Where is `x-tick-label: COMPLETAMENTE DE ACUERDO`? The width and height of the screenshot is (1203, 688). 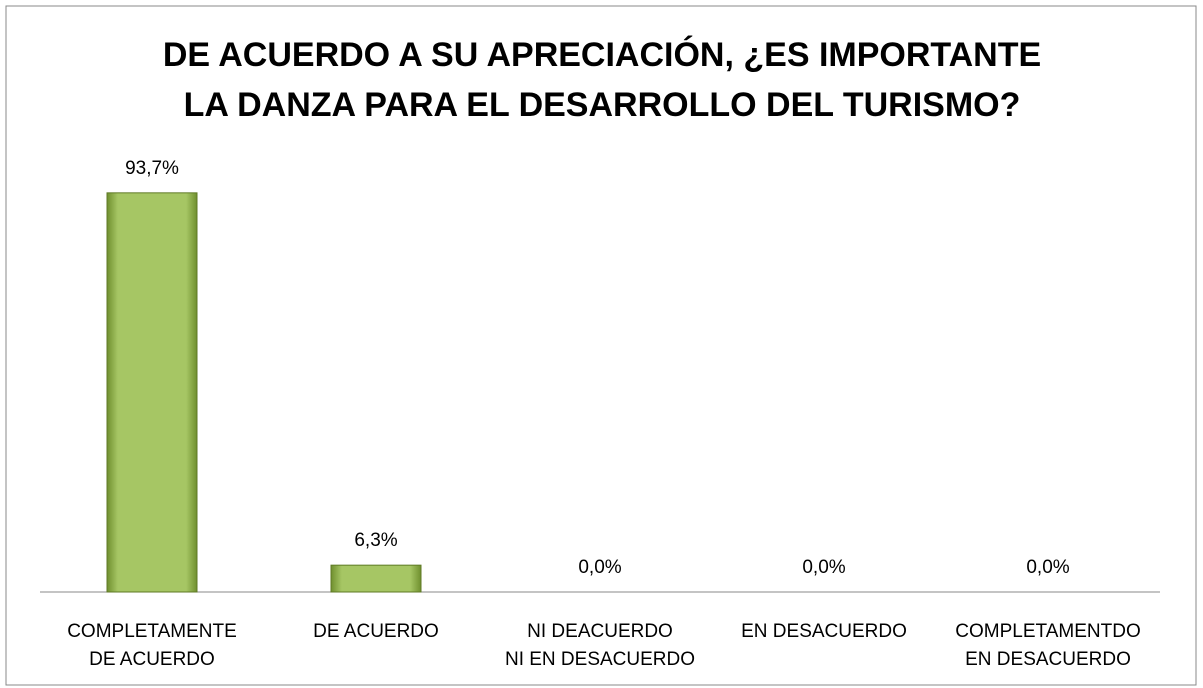
x-tick-label: COMPLETAMENTE DE ACUERDO is located at coordinates (152, 645).